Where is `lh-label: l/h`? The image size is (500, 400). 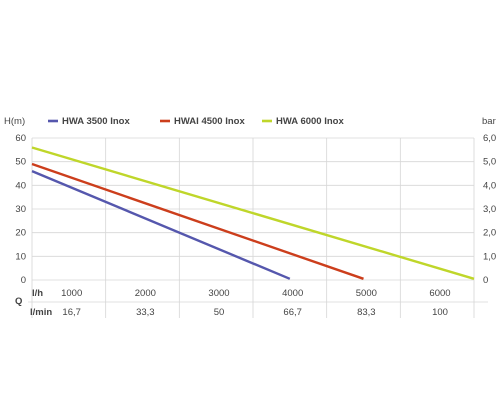 lh-label: l/h is located at coordinates (37, 293).